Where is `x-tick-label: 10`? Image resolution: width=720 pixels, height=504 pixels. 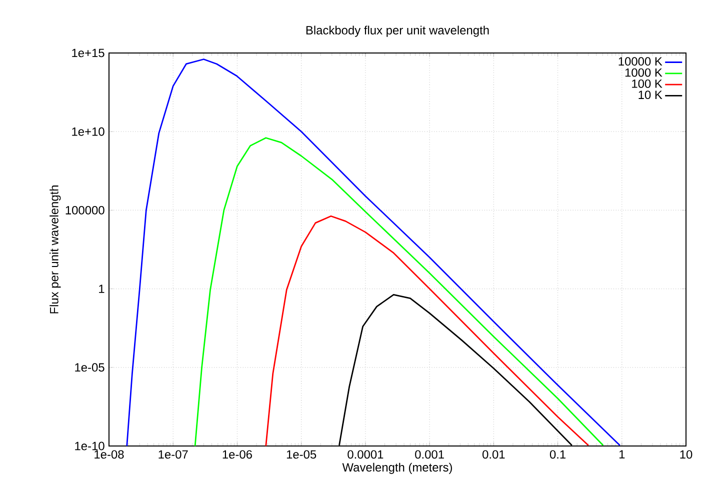 x-tick-label: 10 is located at coordinates (686, 454).